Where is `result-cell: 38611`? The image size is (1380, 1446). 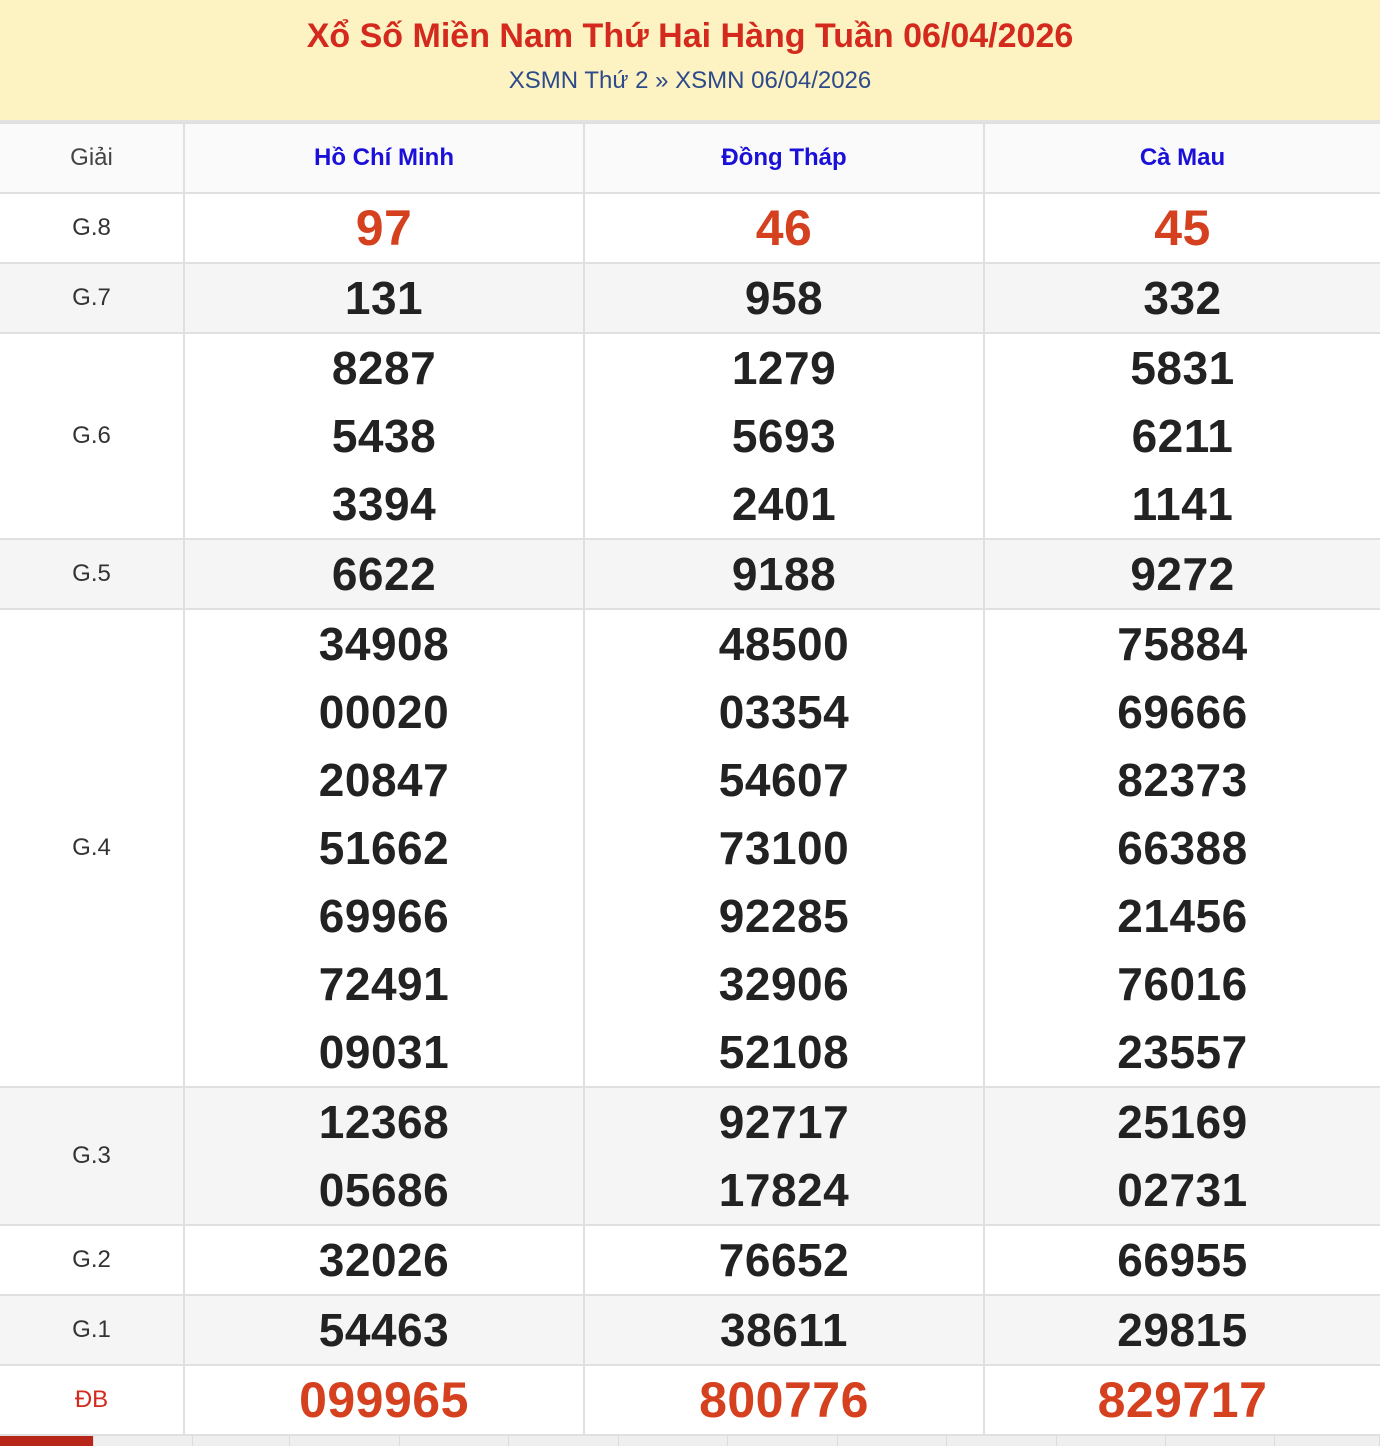 result-cell: 38611 is located at coordinates (784, 1330).